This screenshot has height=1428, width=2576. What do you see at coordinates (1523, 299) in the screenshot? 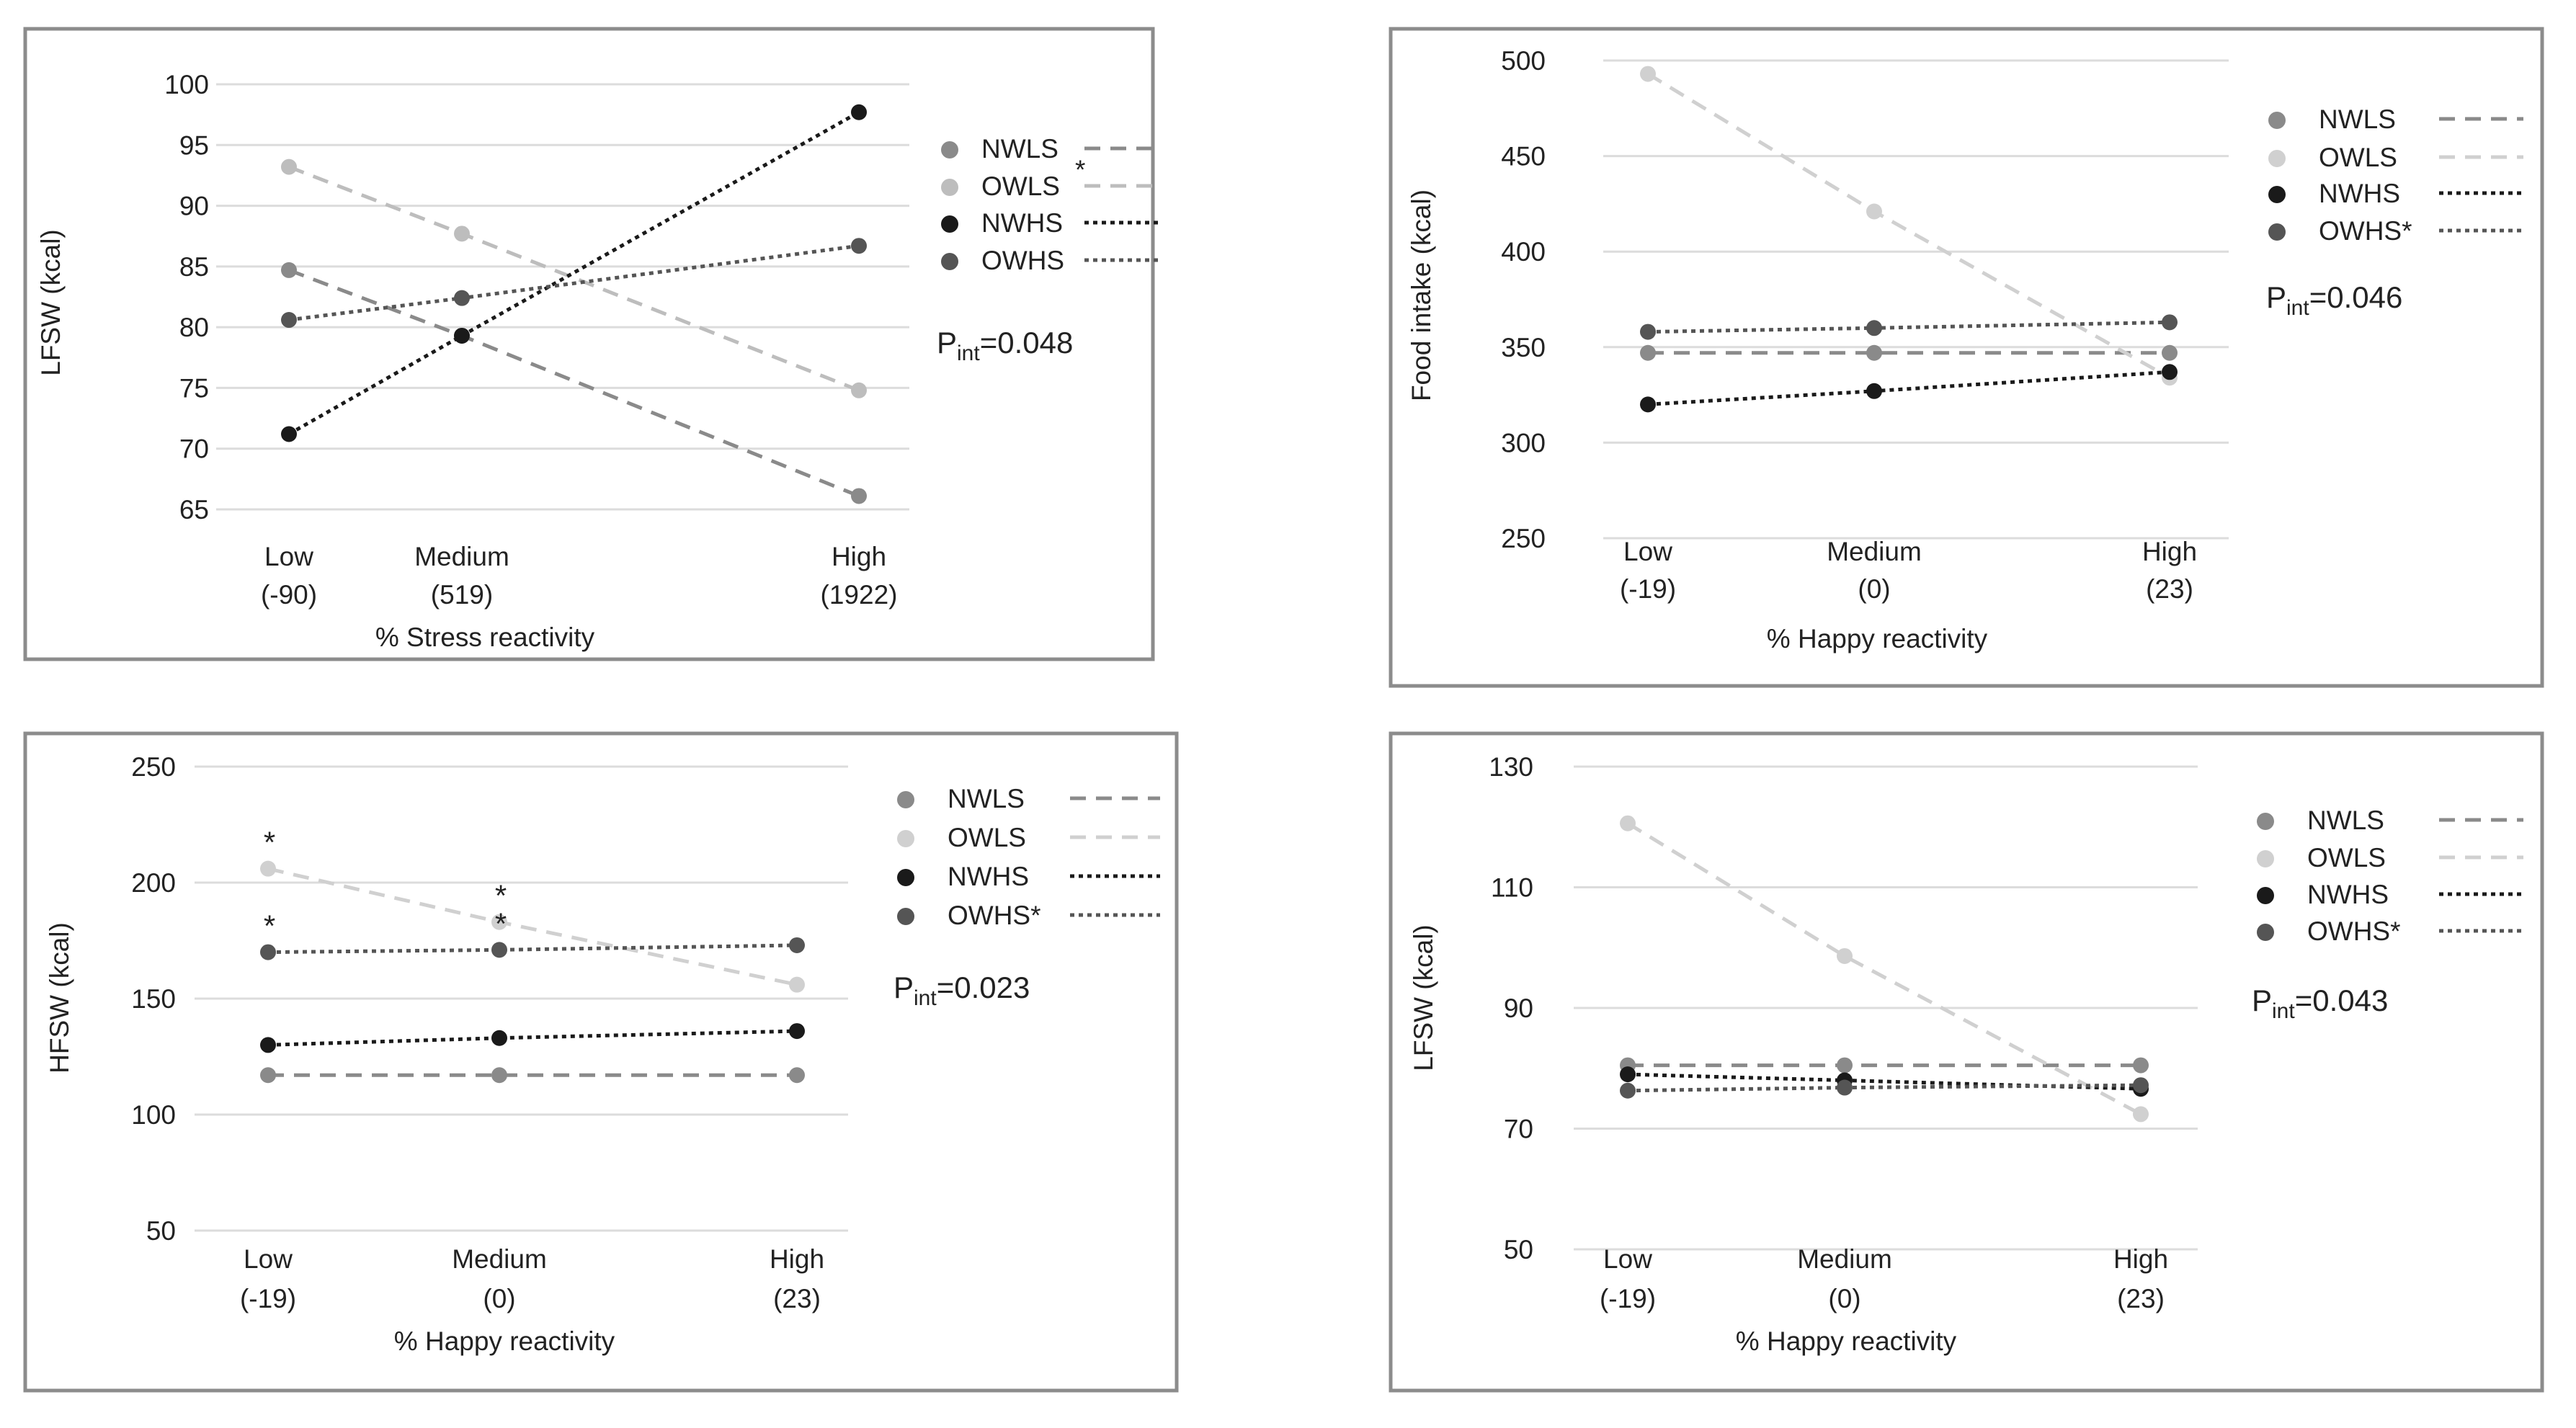
I see `y-axis: 500 450 400 350 300 250` at bounding box center [1523, 299].